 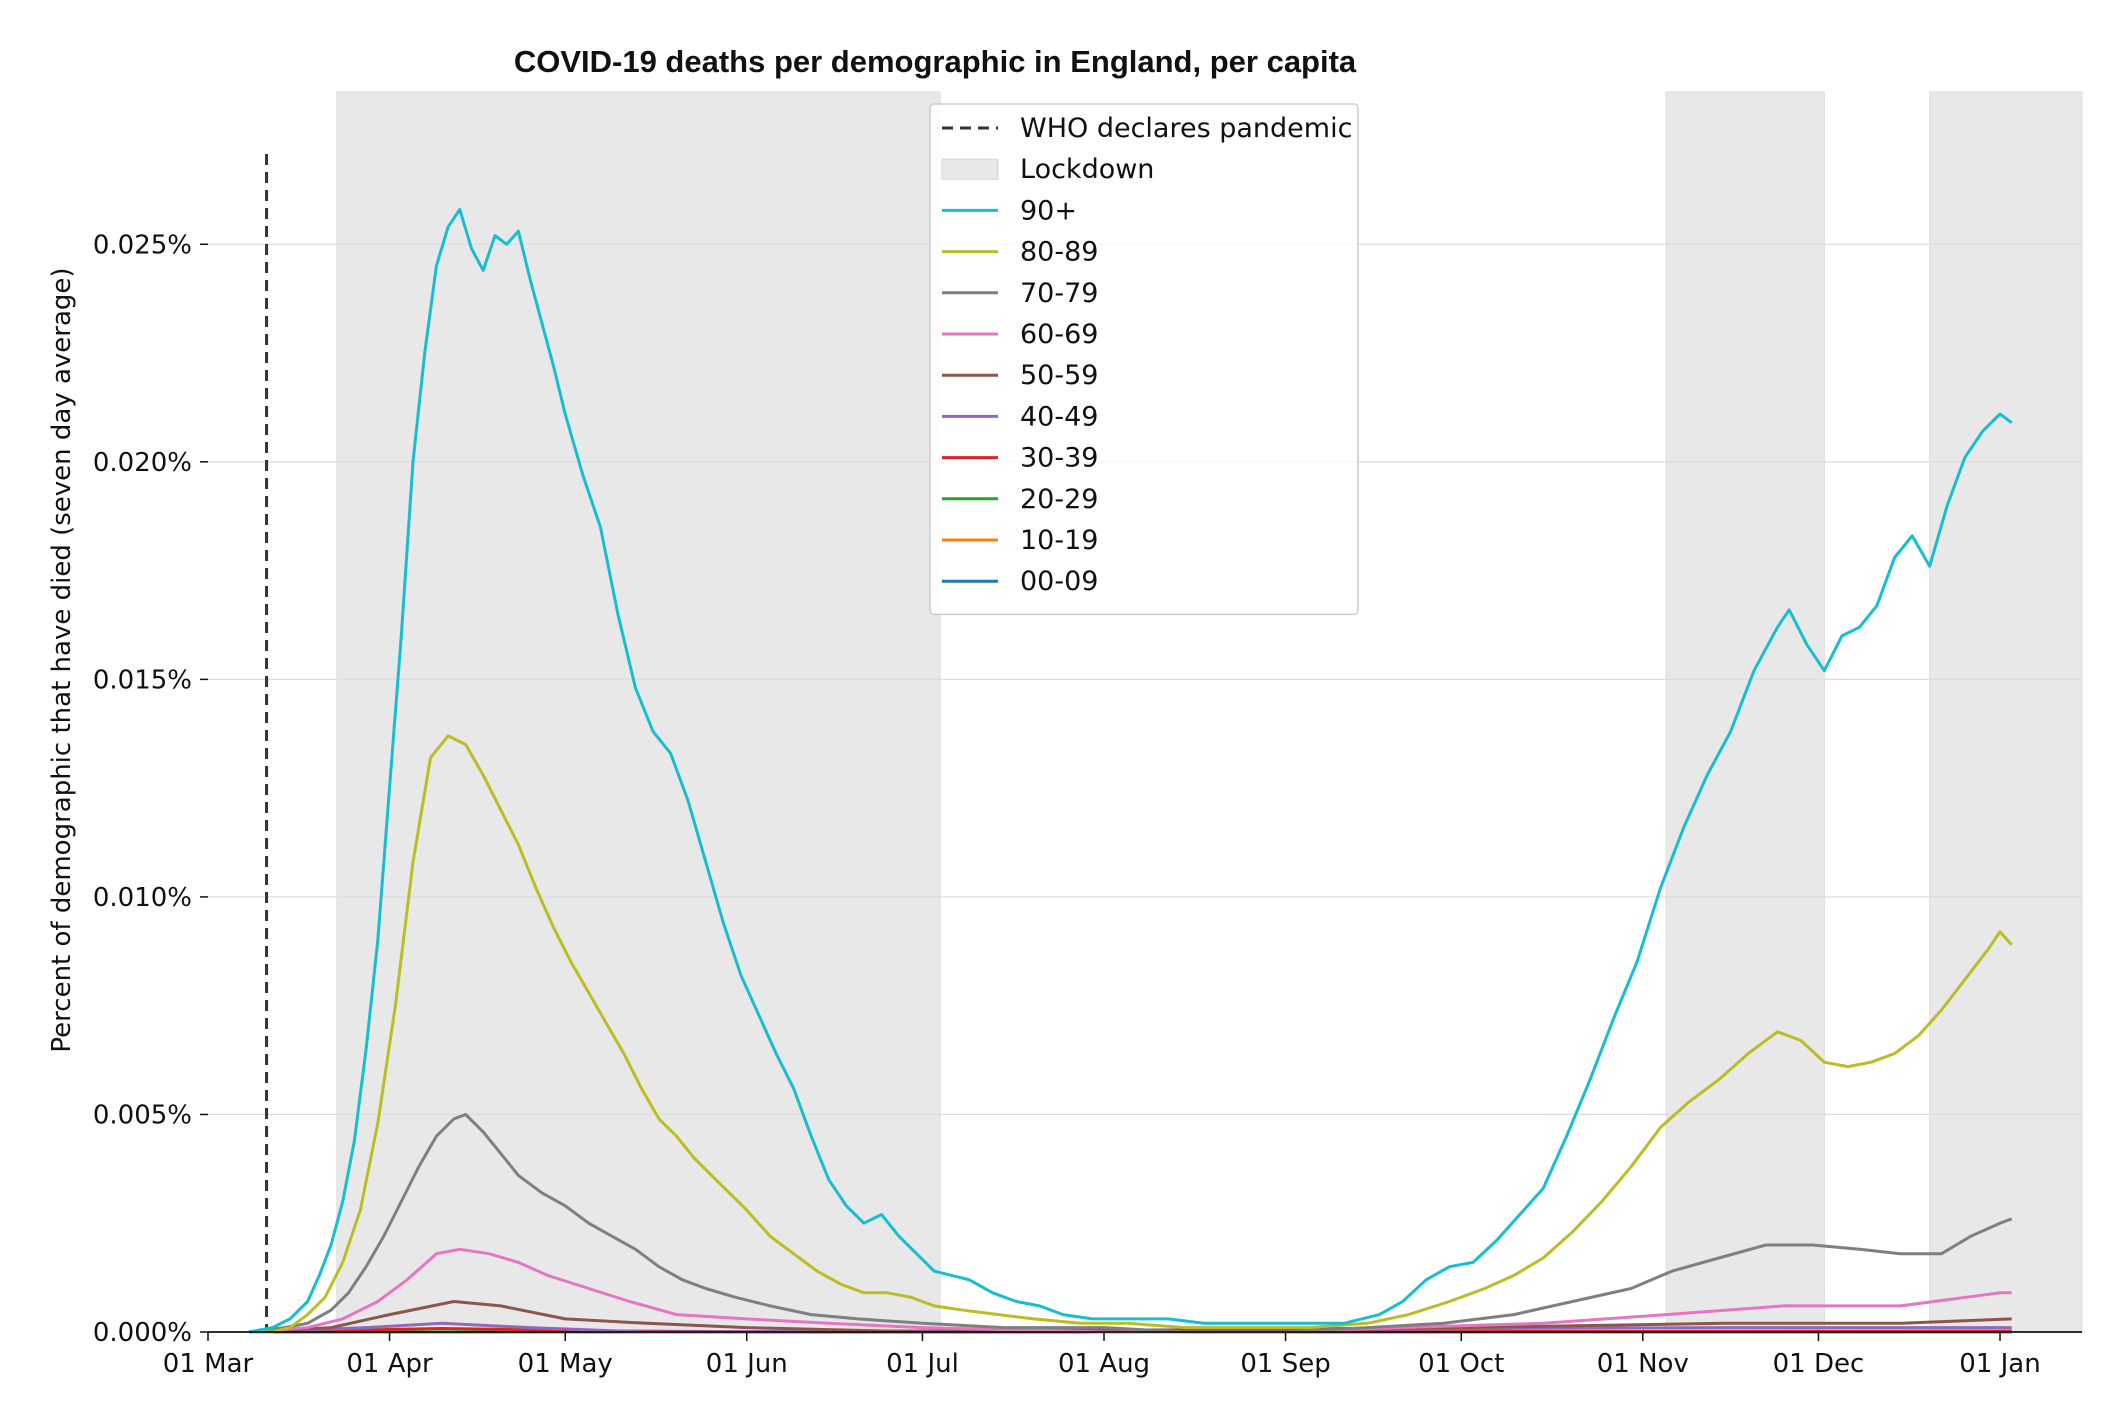 What do you see at coordinates (1059, 334) in the screenshot?
I see `legend-label: 60-69` at bounding box center [1059, 334].